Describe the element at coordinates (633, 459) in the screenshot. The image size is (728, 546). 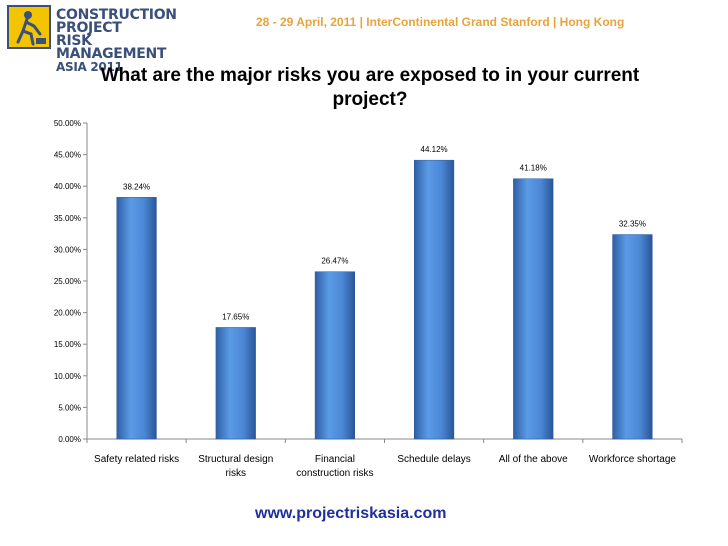
I see `category-label: Workforce shortage` at that location.